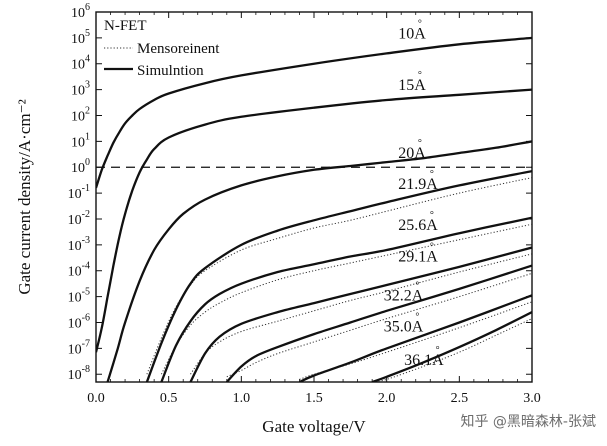 This screenshot has width=607, height=446. What do you see at coordinates (418, 184) in the screenshot?
I see `curve-label-3: 21.9A` at bounding box center [418, 184].